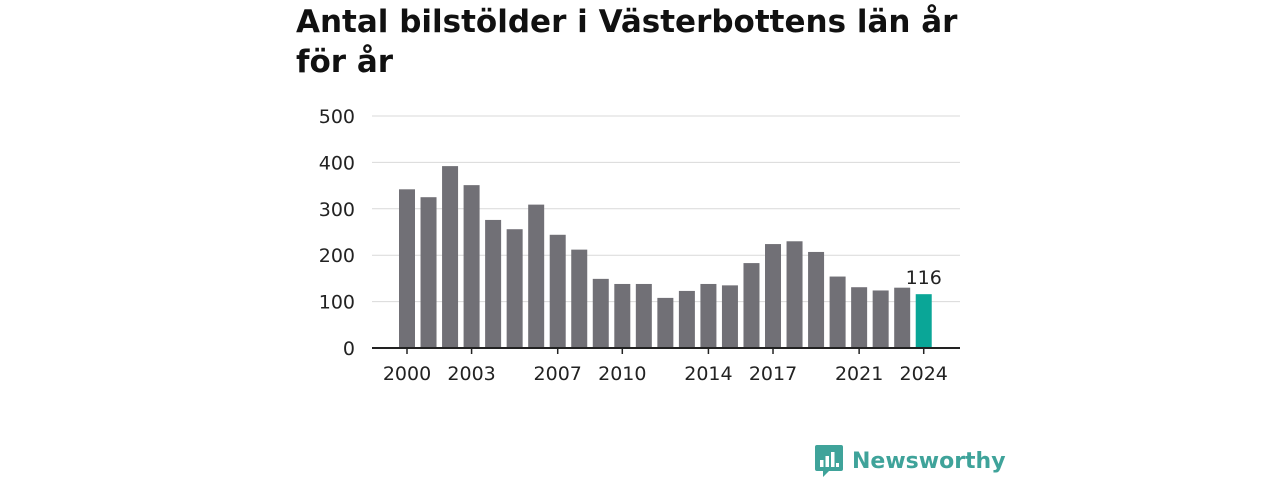 The width and height of the screenshot is (1280, 480). What do you see at coordinates (708, 374) in the screenshot?
I see `x-tick-label: 2014` at bounding box center [708, 374].